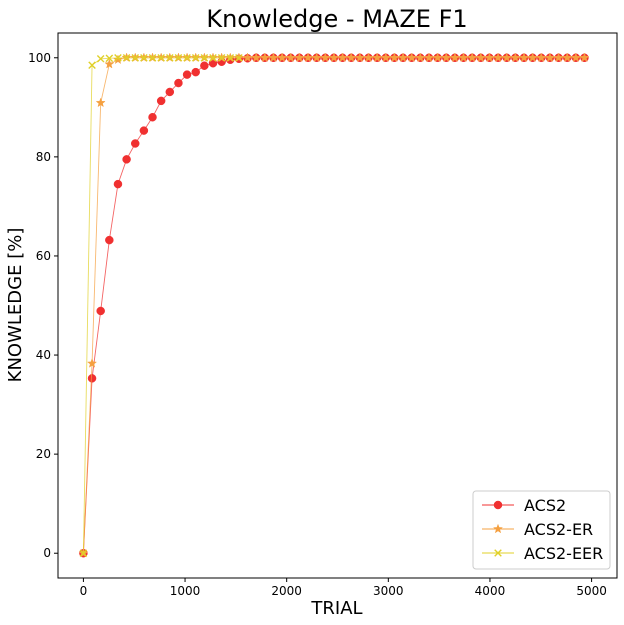 The height and width of the screenshot is (625, 624). What do you see at coordinates (43, 256) in the screenshot?
I see `y-tick-label: 60` at bounding box center [43, 256].